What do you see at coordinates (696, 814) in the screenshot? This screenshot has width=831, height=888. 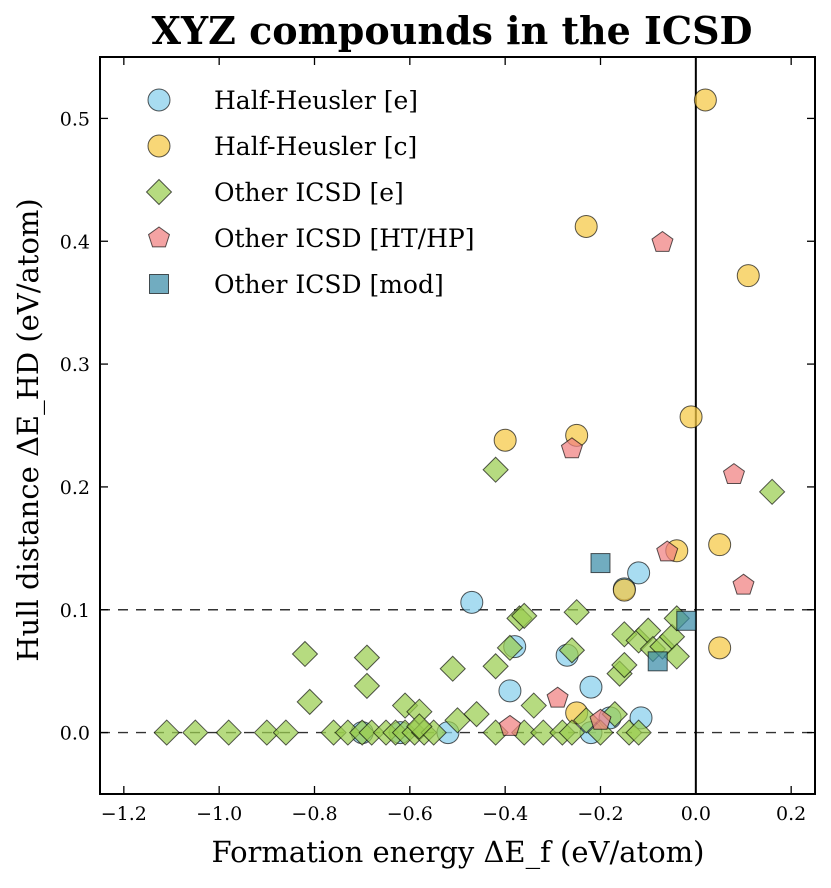 I see `x-tick-label: 0.0` at bounding box center [696, 814].